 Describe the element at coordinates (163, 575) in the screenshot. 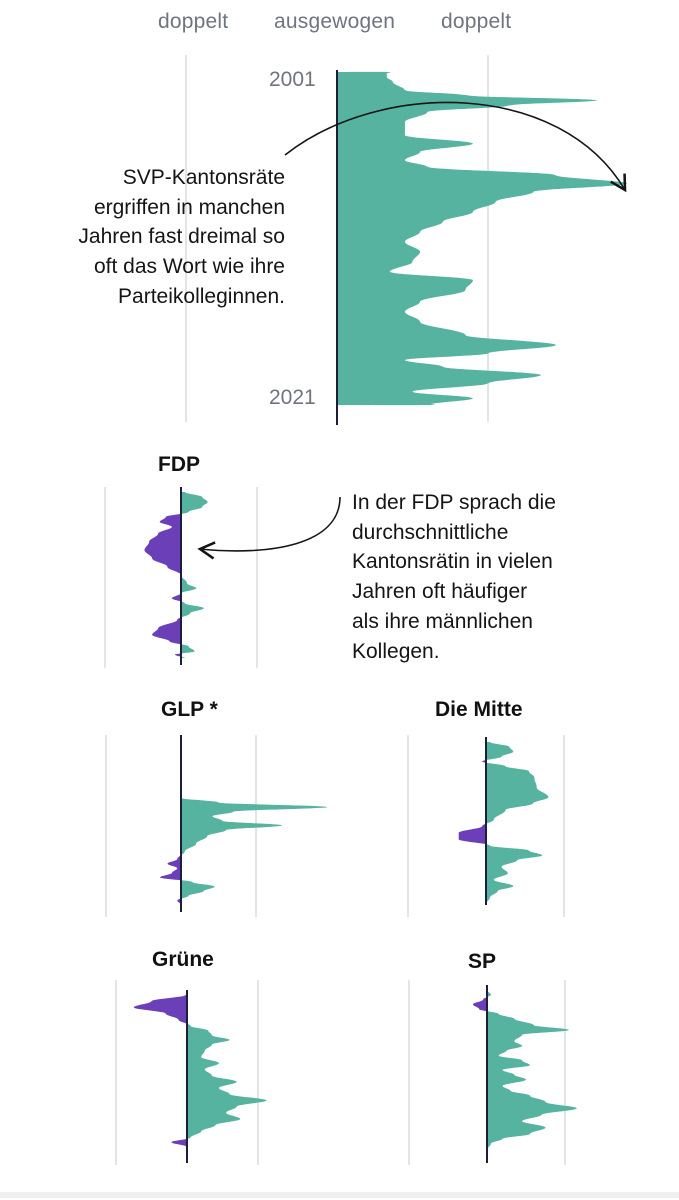

I see `fdp-area-women-more` at that location.